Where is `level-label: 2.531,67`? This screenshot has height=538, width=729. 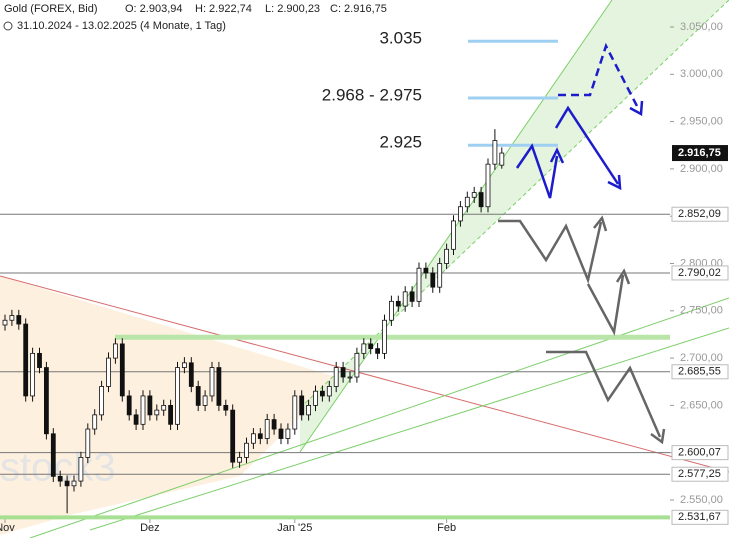
level-label: 2.531,67 is located at coordinates (699, 517).